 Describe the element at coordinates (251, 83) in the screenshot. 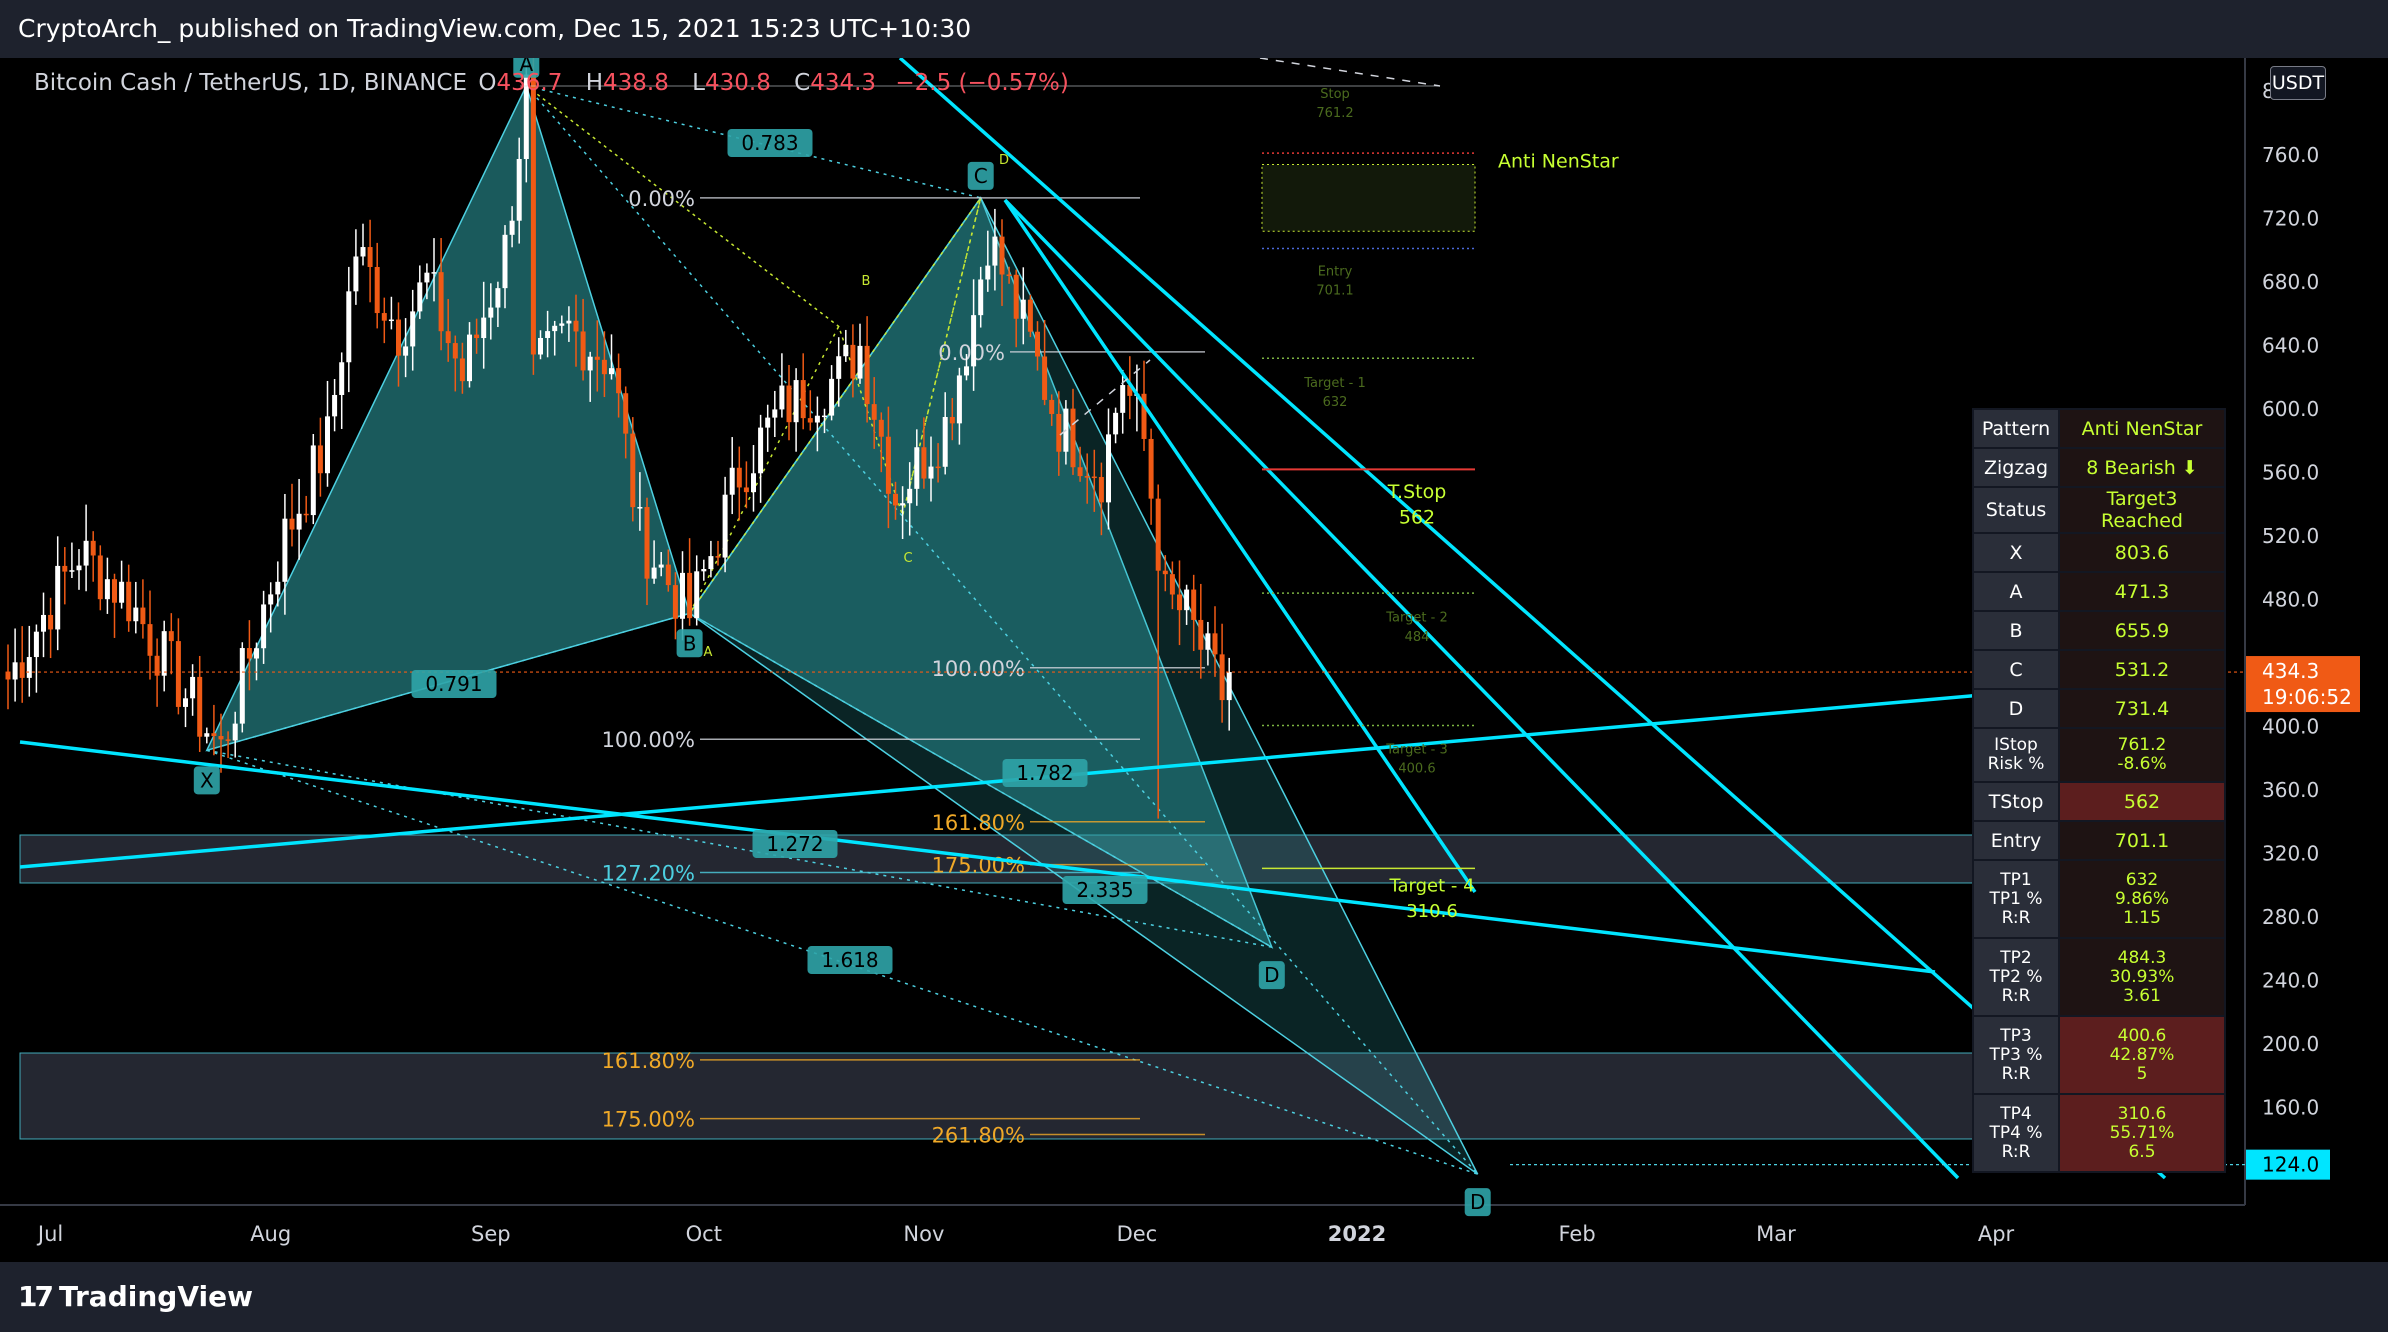

I see `symbol-name: Bitcoin Cash / TetherUS, 1D, BINANCE` at that location.